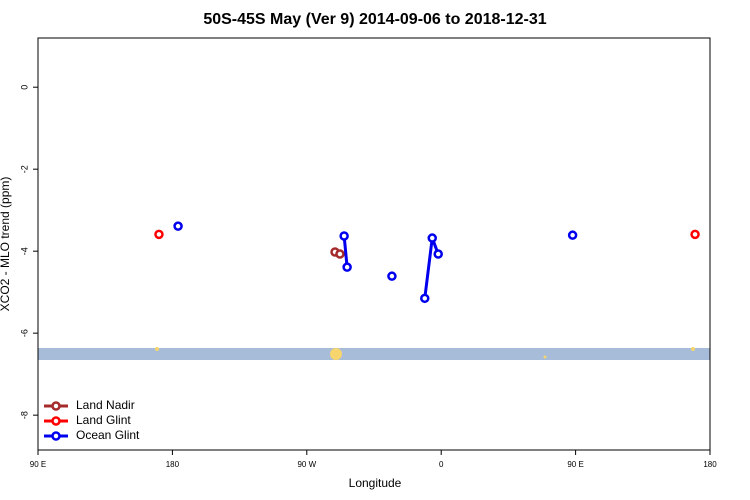 The height and width of the screenshot is (500, 750). I want to click on series-line, so click(458, 266).